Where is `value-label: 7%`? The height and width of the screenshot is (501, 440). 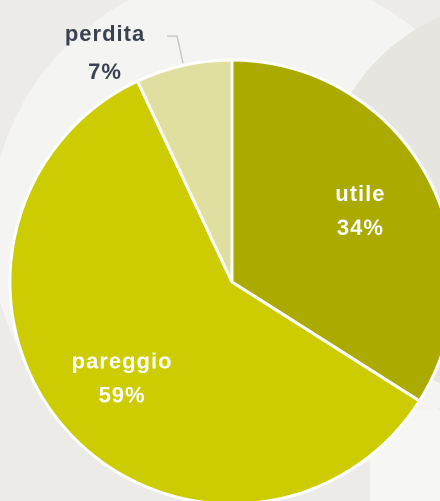
value-label: 7% is located at coordinates (105, 71).